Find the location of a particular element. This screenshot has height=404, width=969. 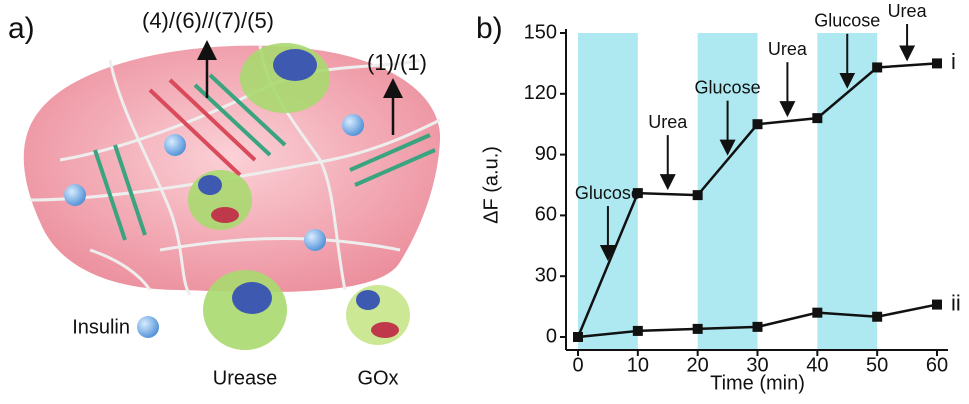

series-label: i is located at coordinates (953, 61).